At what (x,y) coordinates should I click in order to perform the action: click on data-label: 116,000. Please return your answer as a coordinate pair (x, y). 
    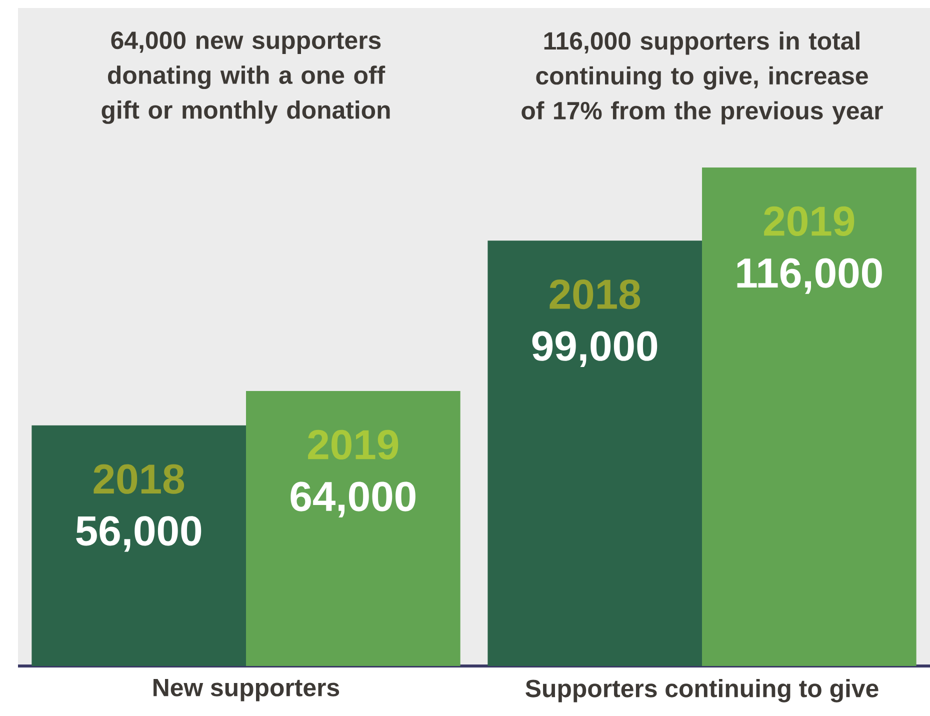
    Looking at the image, I should click on (809, 276).